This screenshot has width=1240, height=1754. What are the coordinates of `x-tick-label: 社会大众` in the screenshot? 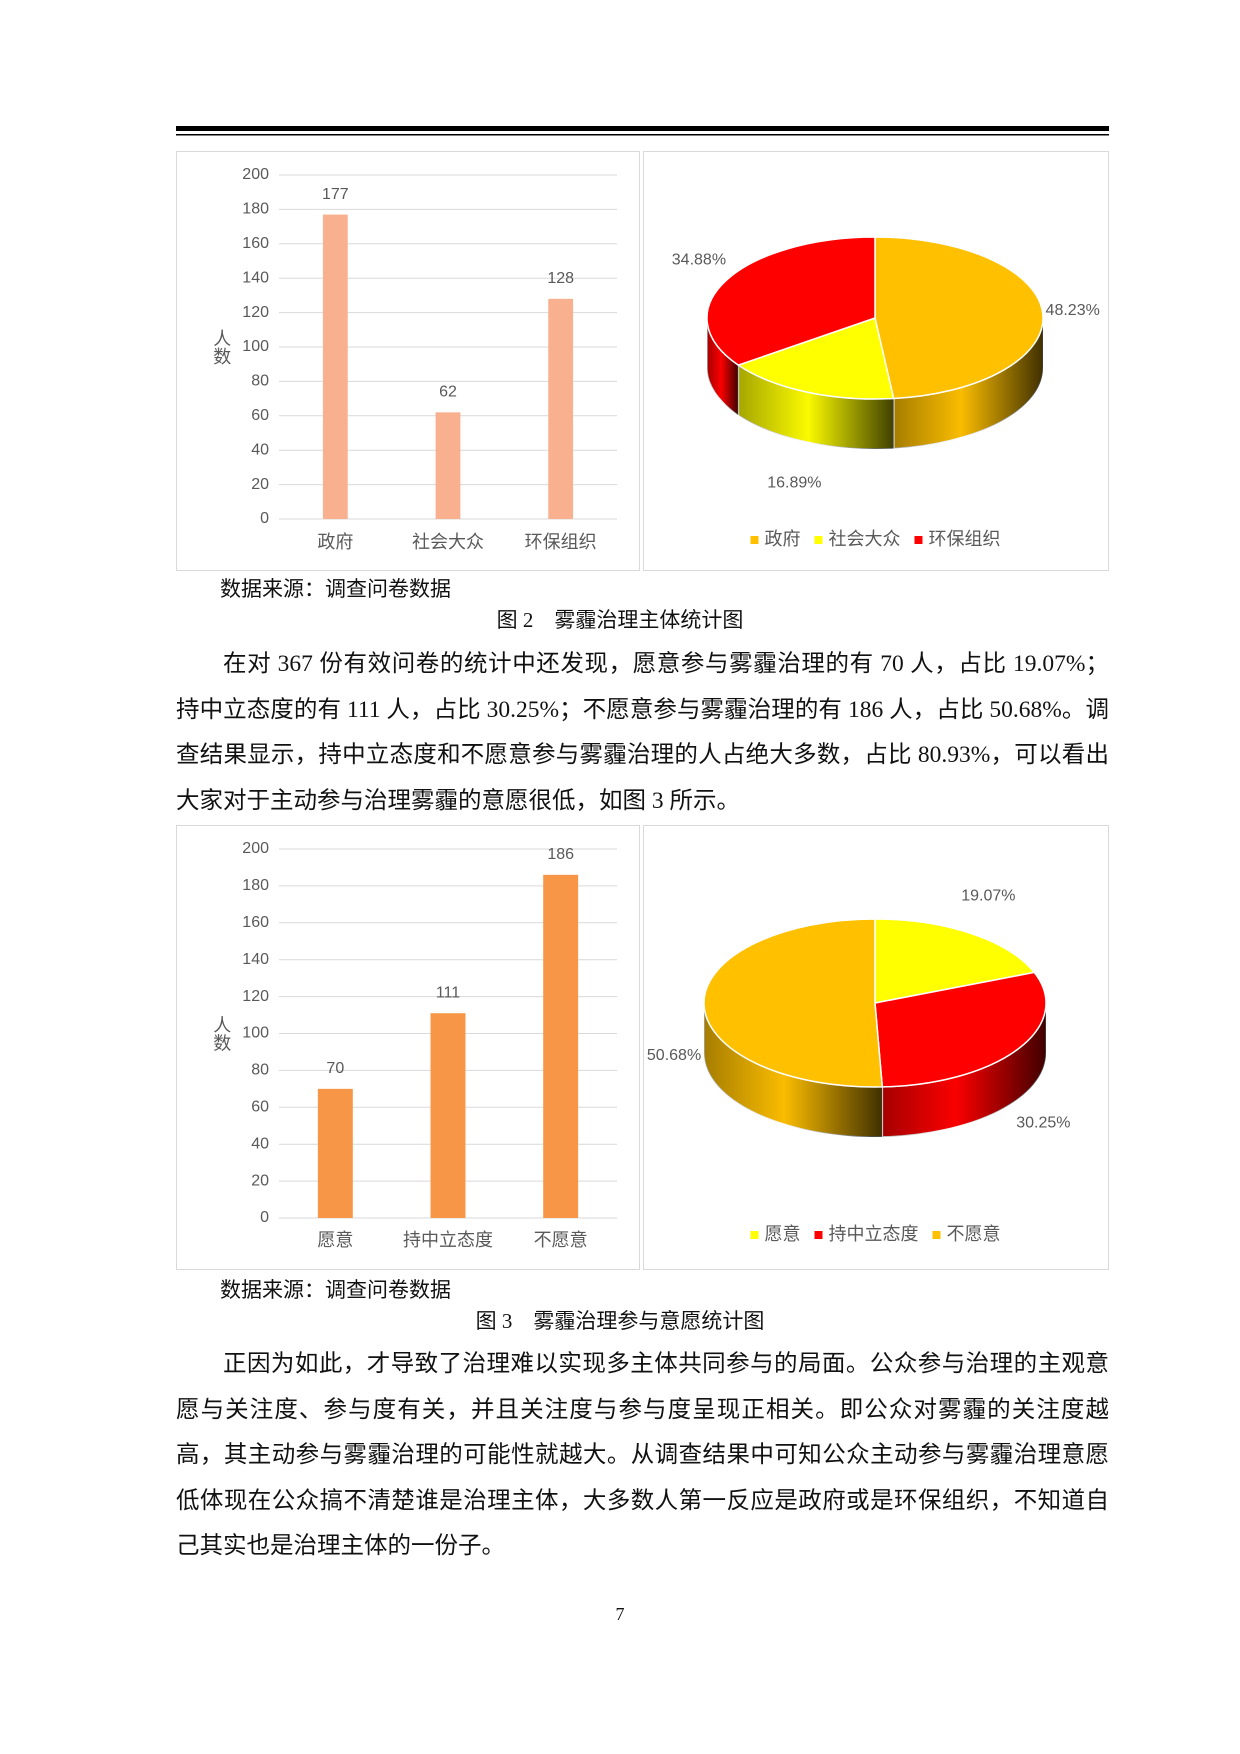 It's located at (448, 542).